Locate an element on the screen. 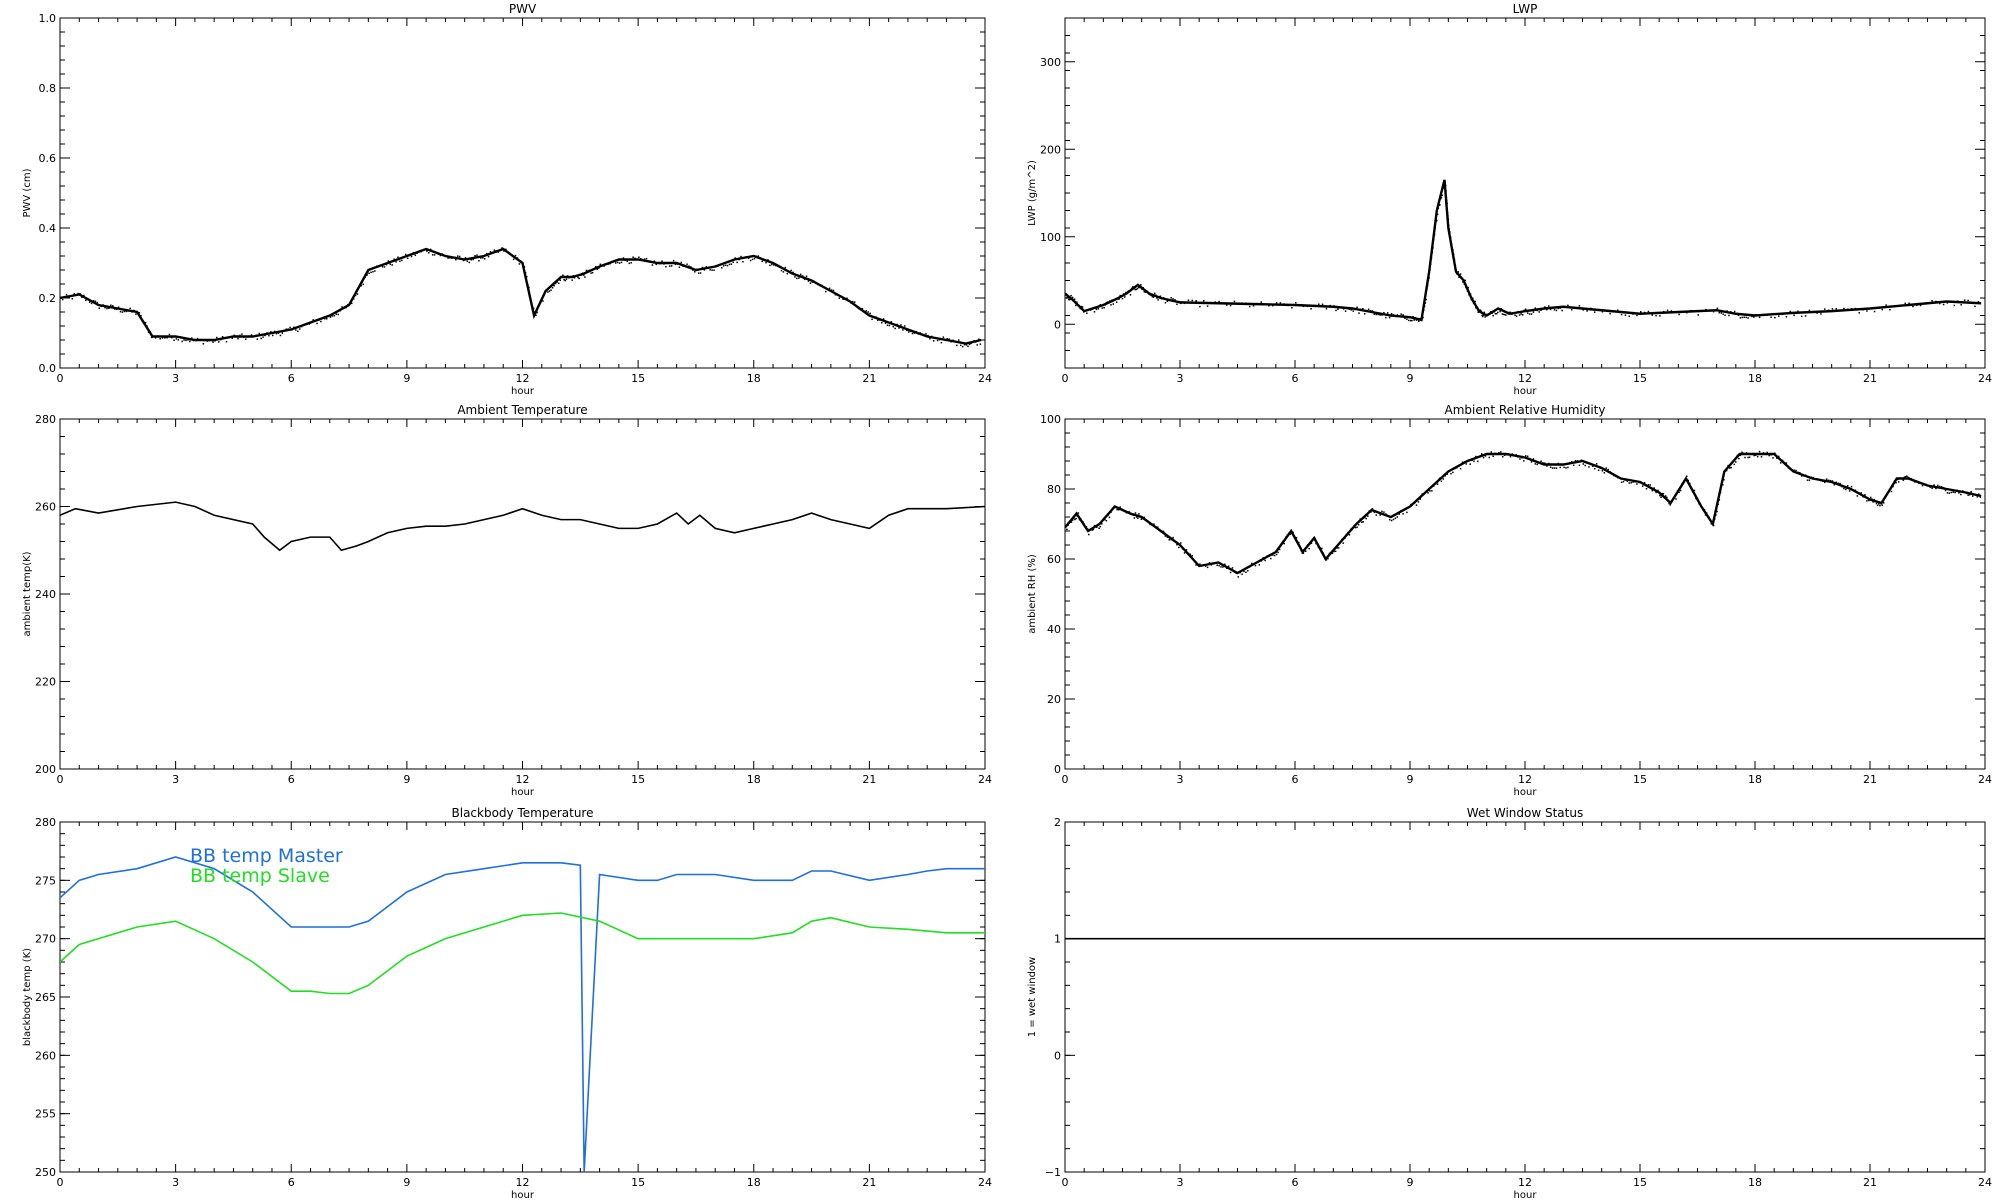 The height and width of the screenshot is (1200, 2000). y-tick-label: 200 is located at coordinates (1050, 149).